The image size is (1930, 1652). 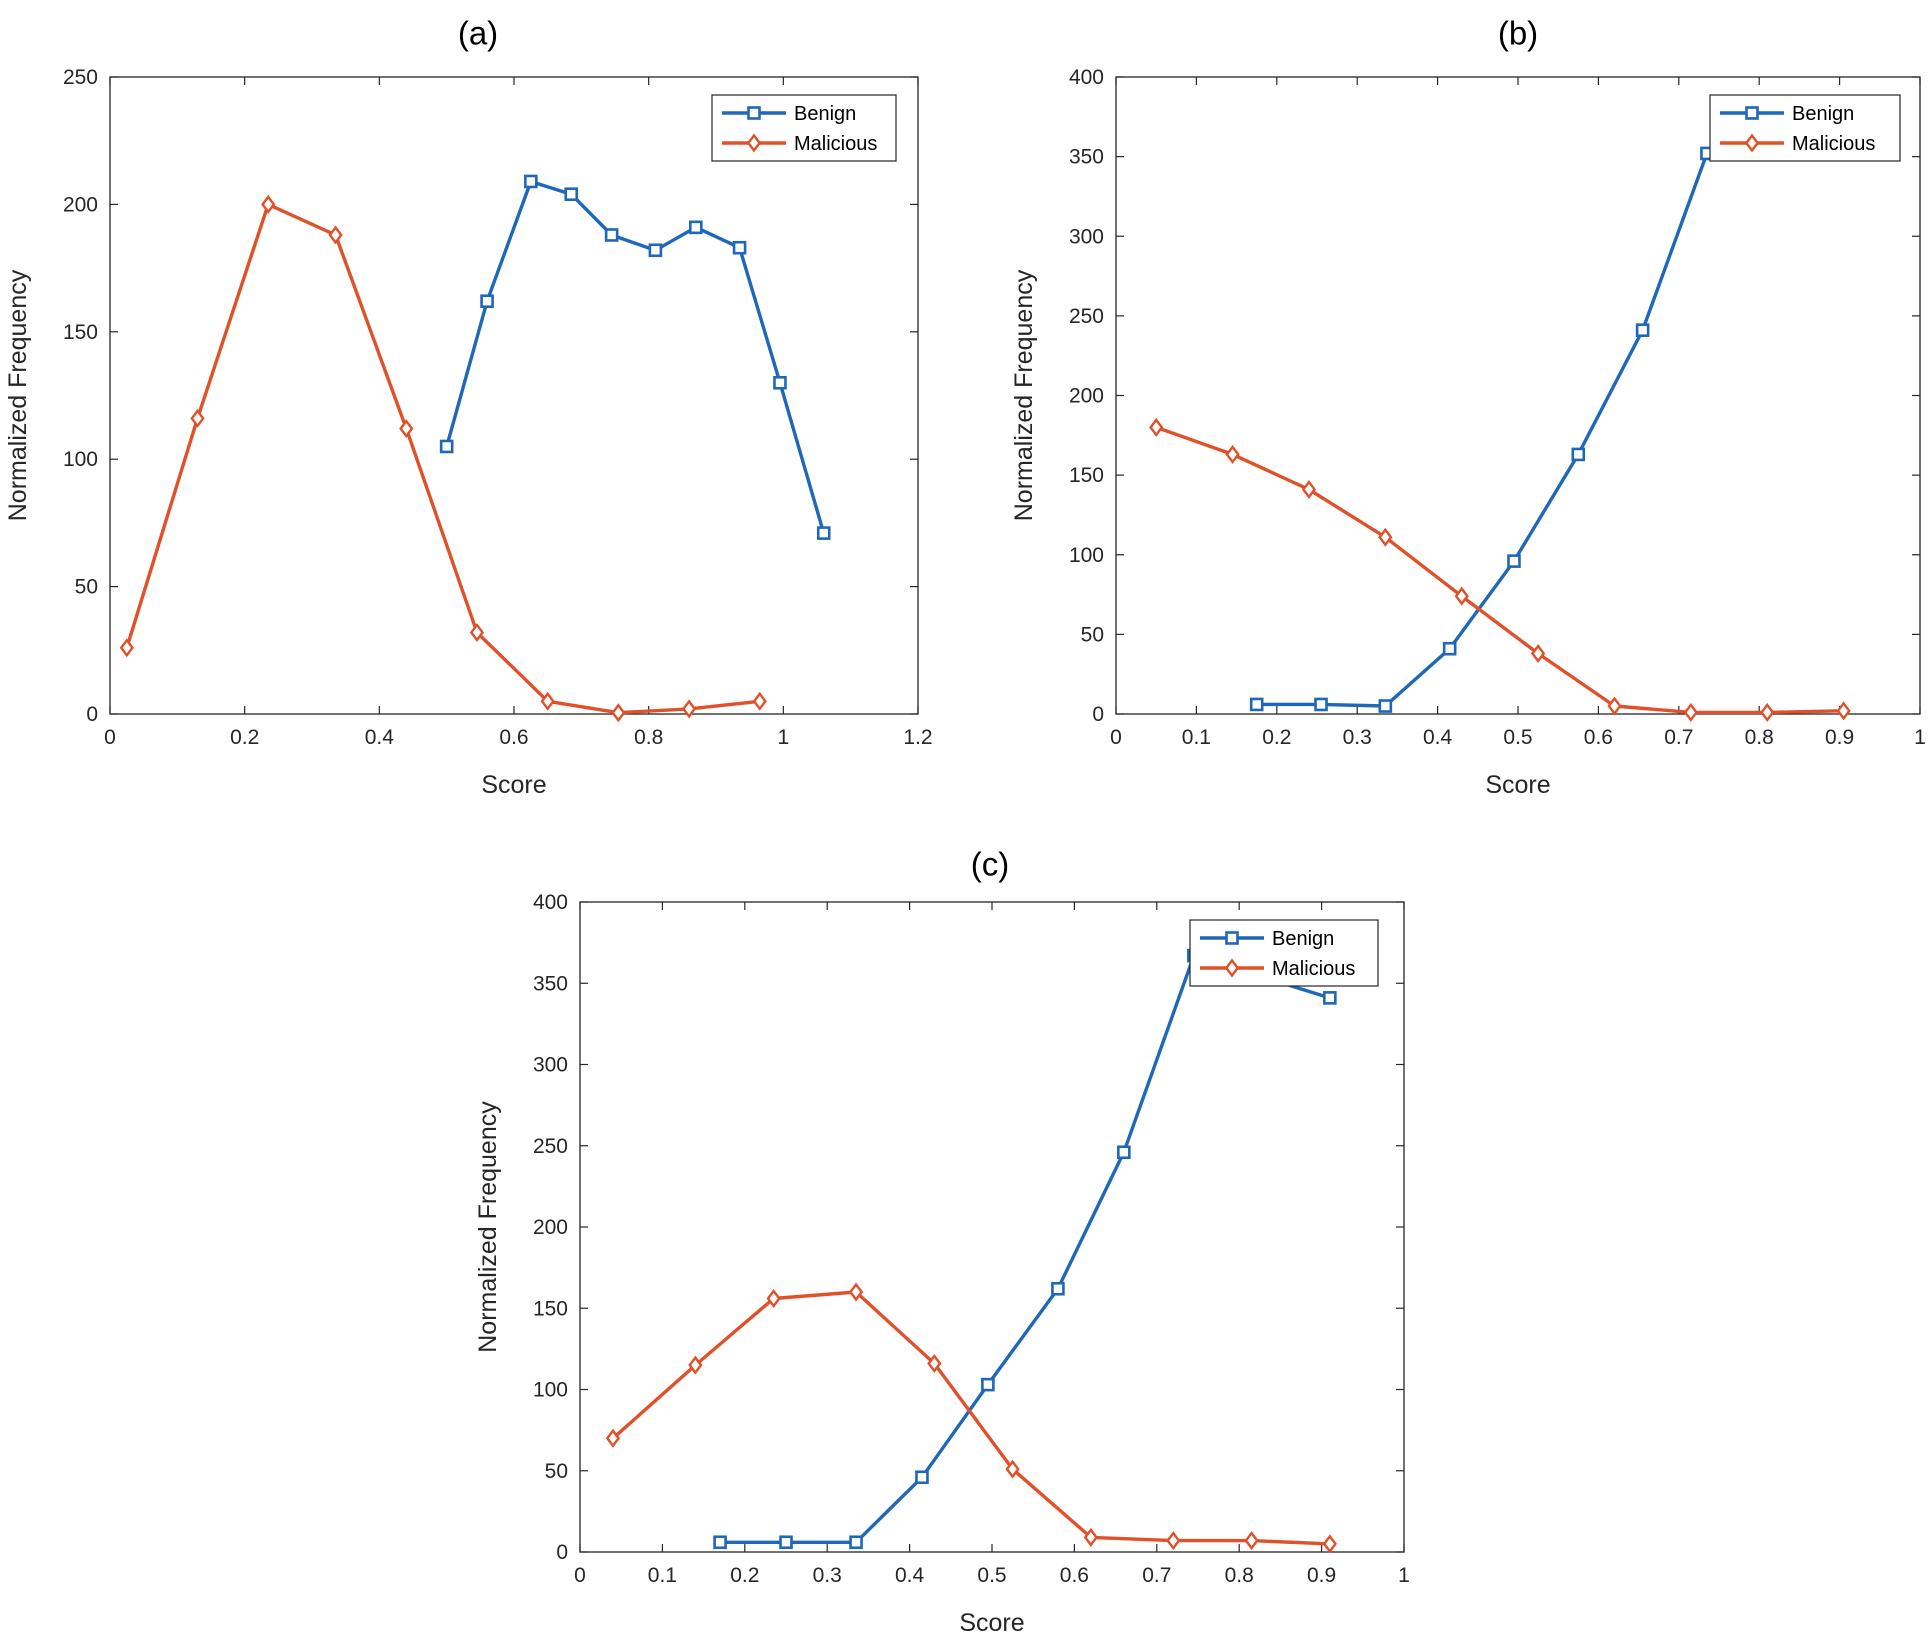 I want to click on x-tick-label: 0.8, so click(x=648, y=737).